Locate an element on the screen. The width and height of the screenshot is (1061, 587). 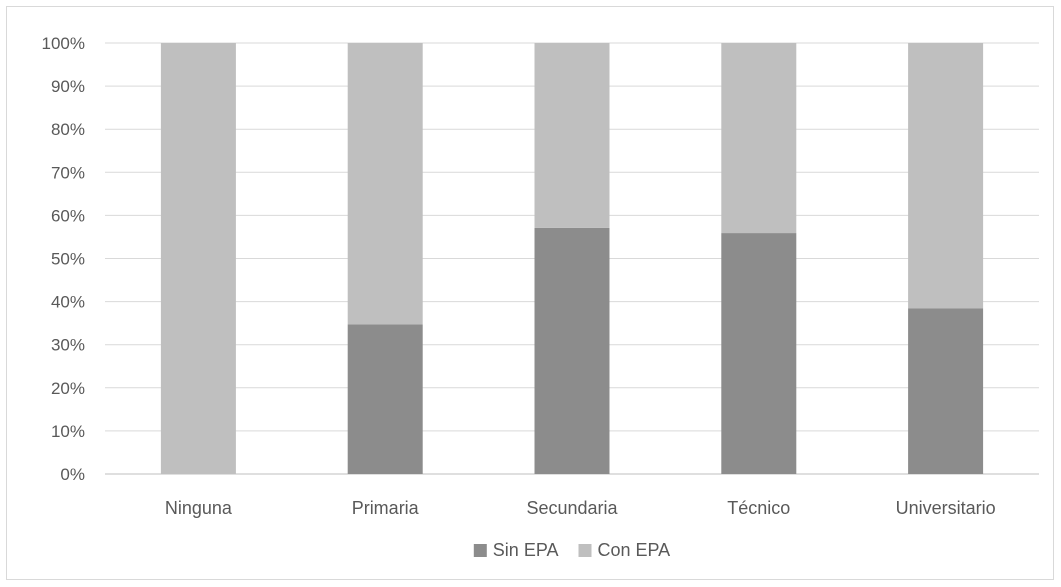
y-tick-label: 100% is located at coordinates (63, 43).